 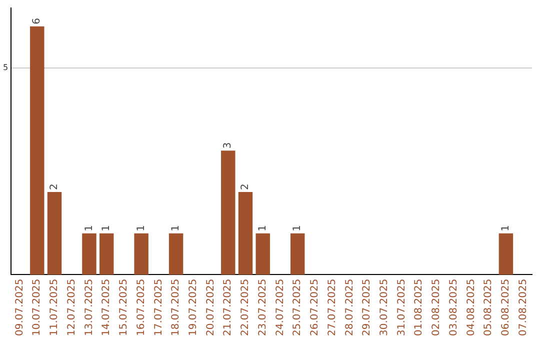 I want to click on x-tick-label: 05.08.2025, so click(x=488, y=307).